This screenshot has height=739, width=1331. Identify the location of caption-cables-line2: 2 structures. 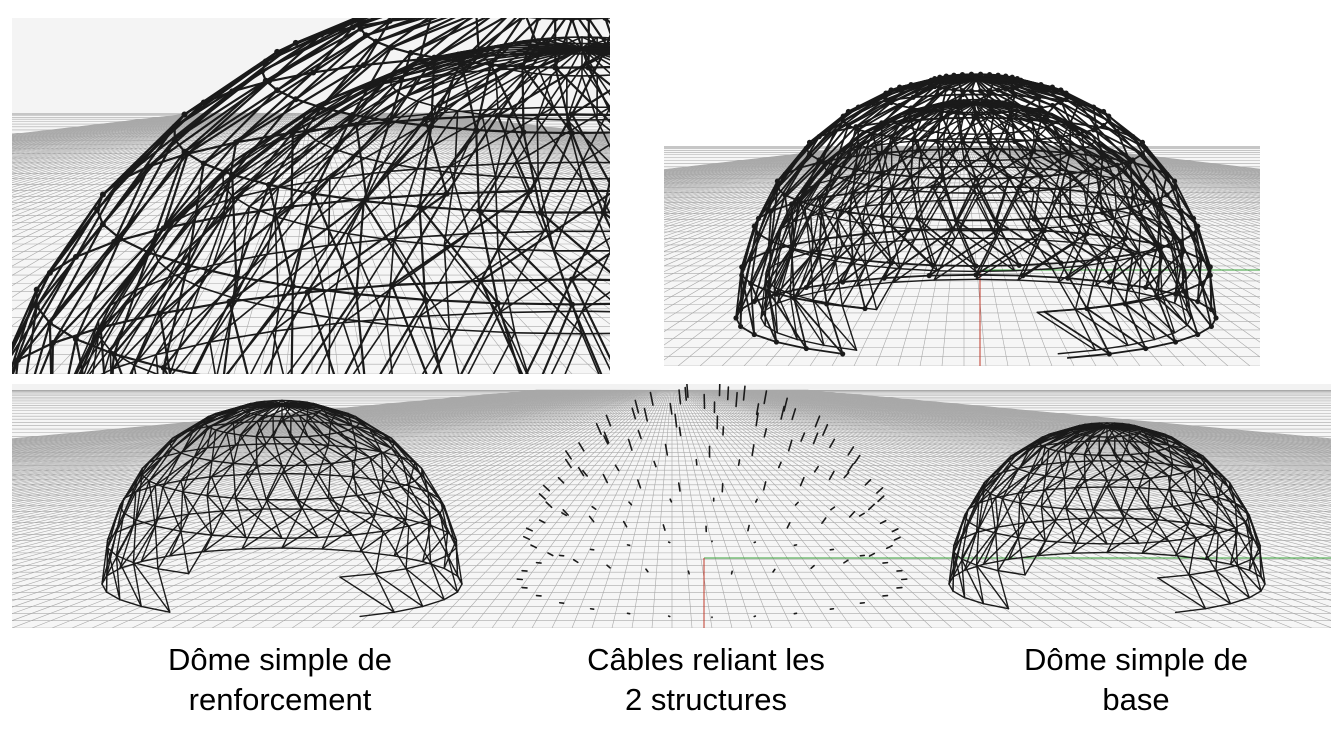
(706, 699).